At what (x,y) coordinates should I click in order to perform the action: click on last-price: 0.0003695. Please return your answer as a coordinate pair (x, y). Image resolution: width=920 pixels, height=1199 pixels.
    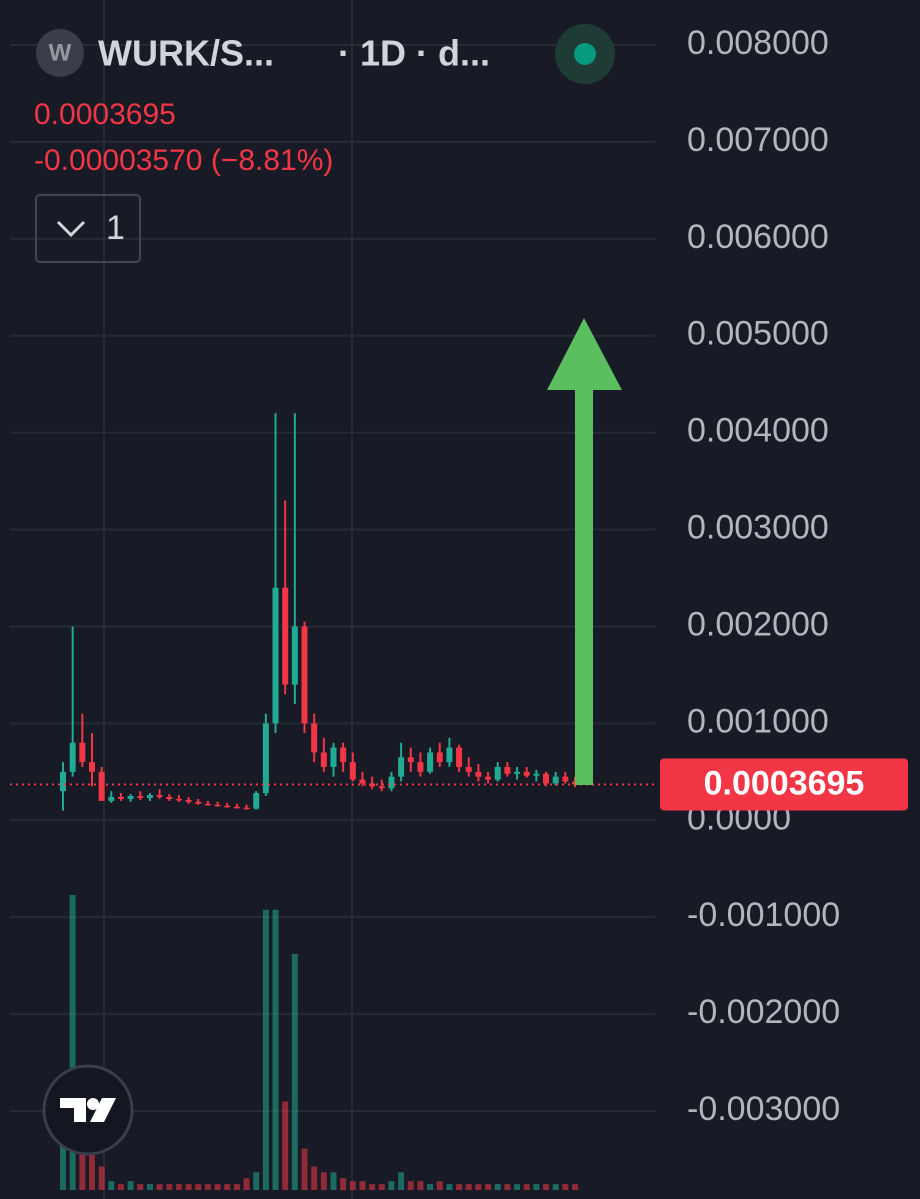
    Looking at the image, I should click on (105, 114).